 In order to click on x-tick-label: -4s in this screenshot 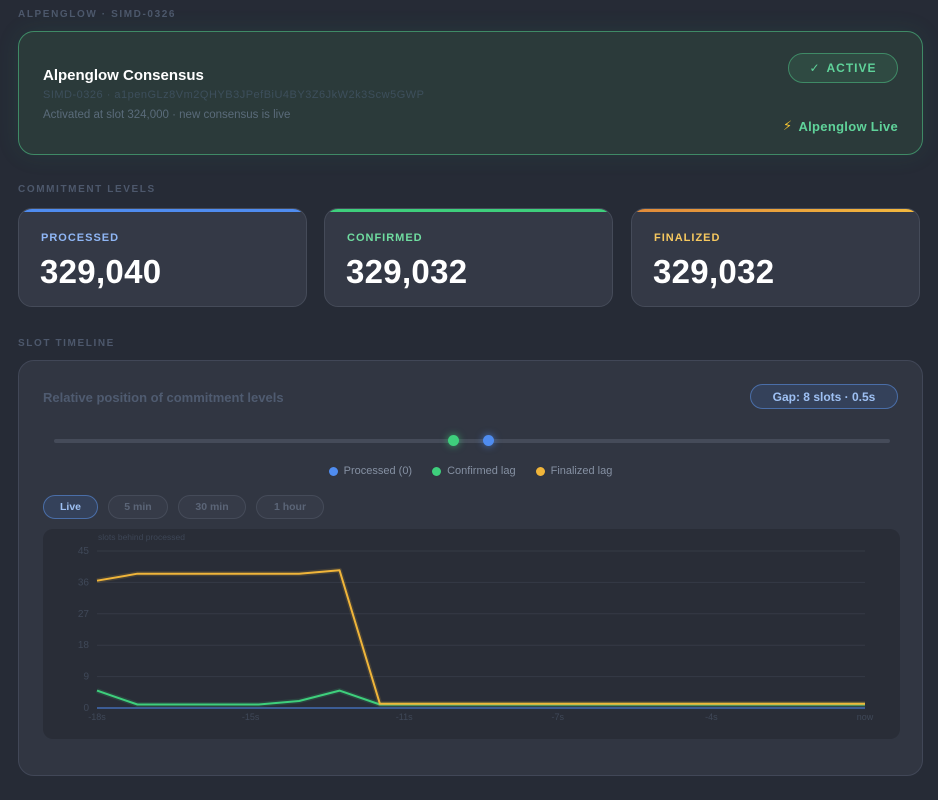, I will do `click(711, 717)`.